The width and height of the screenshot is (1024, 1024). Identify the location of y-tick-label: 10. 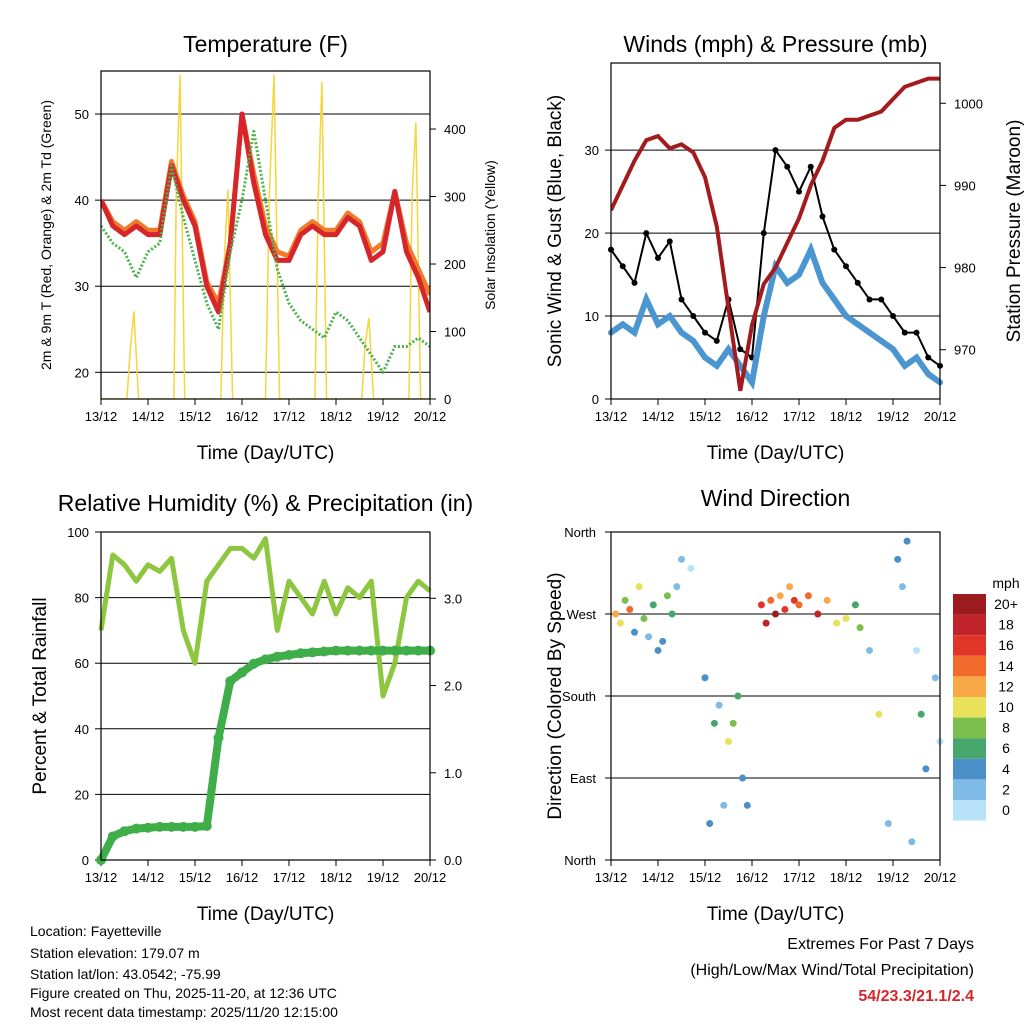
(592, 316).